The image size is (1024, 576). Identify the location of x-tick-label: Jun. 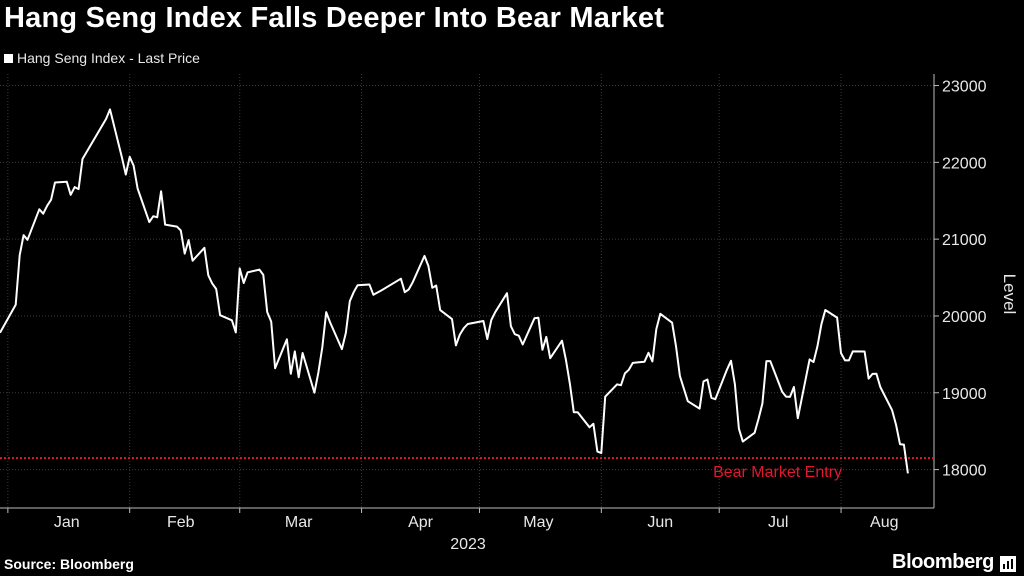
(660, 522).